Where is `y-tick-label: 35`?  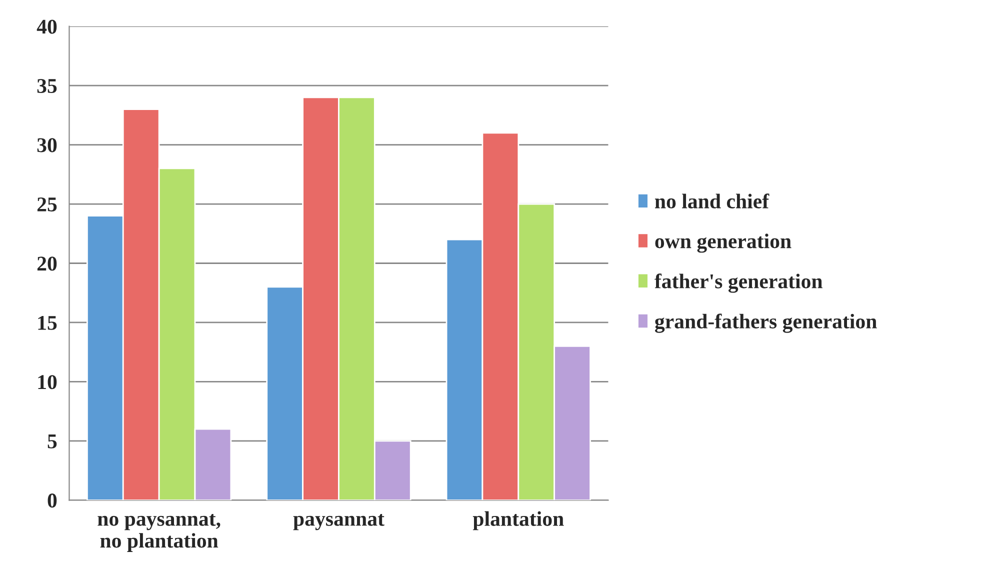
y-tick-label: 35 is located at coordinates (47, 85).